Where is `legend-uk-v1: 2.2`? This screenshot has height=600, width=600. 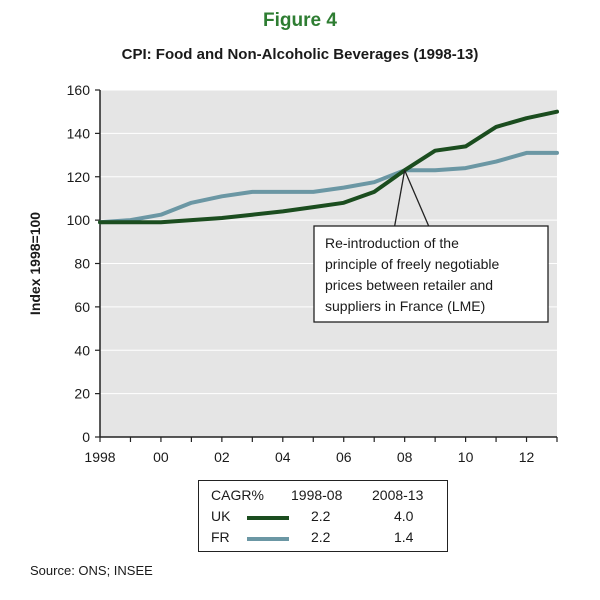 legend-uk-v1: 2.2 is located at coordinates (321, 516).